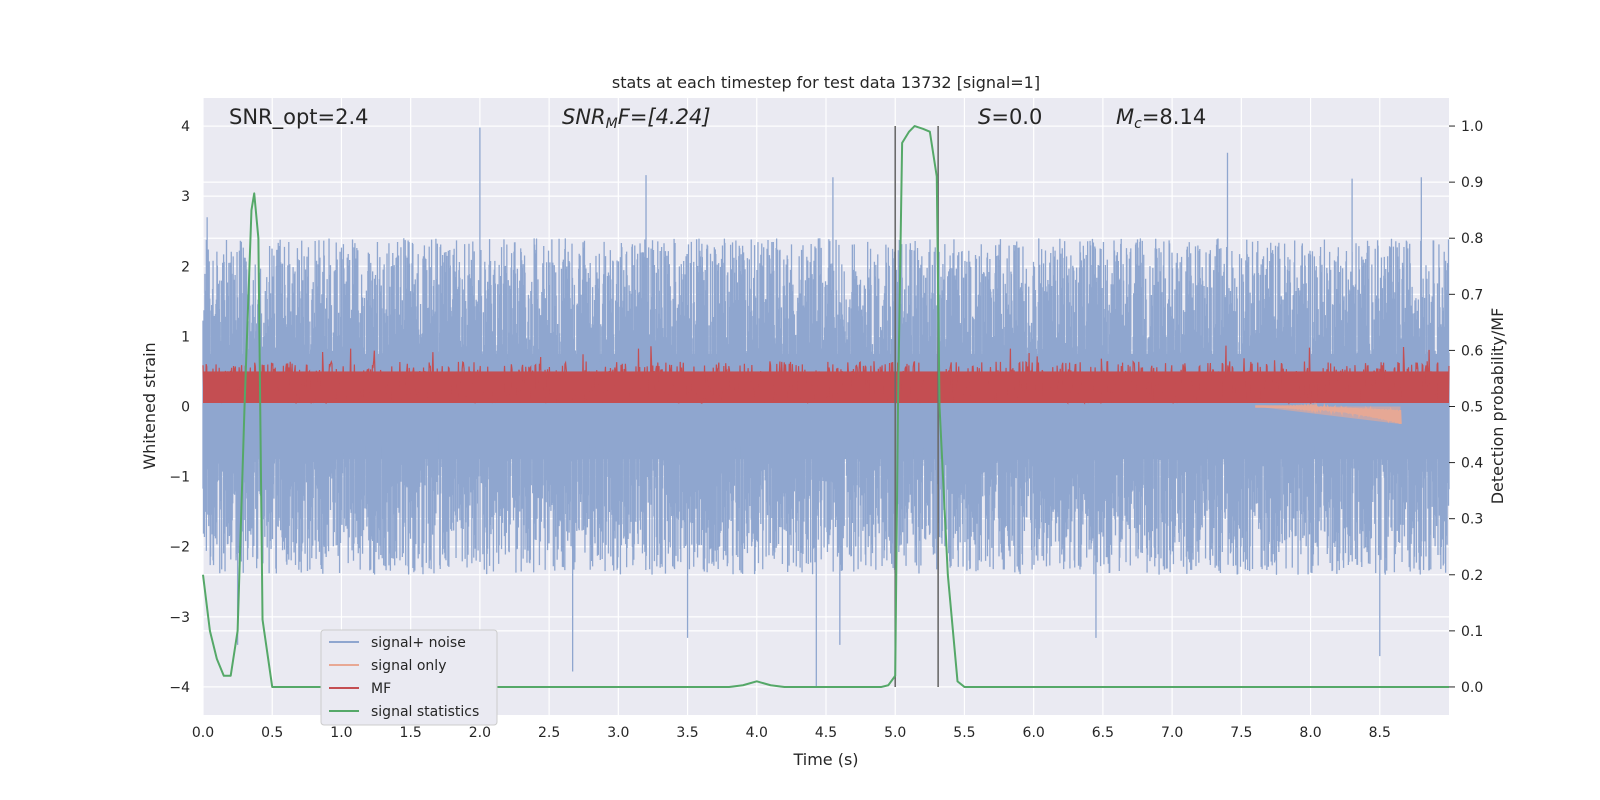  What do you see at coordinates (1010, 117) in the screenshot?
I see `annotation-s: S=0.0` at bounding box center [1010, 117].